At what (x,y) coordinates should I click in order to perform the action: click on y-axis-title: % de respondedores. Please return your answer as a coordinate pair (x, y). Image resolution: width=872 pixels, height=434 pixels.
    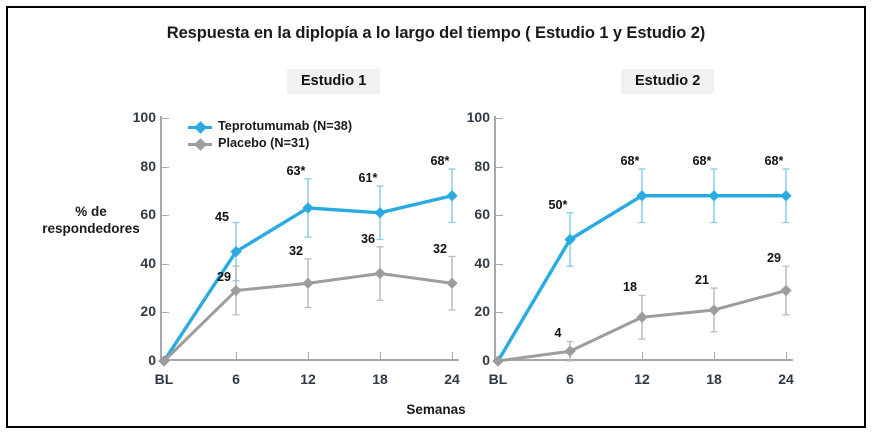
    Looking at the image, I should click on (91, 221).